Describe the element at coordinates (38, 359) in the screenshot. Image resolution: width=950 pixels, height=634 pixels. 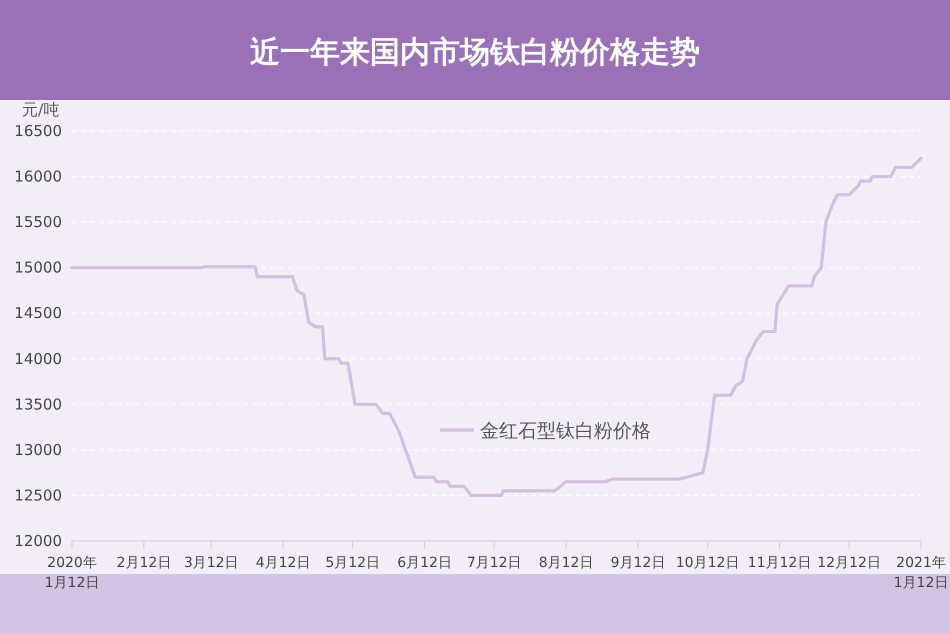
I see `y-tick-label: 14000` at that location.